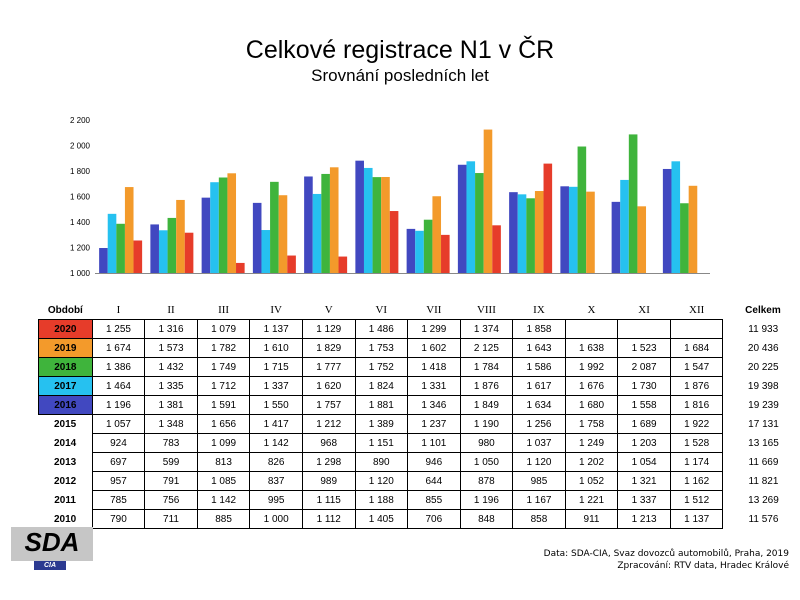 The width and height of the screenshot is (800, 600). What do you see at coordinates (591, 443) in the screenshot?
I see `table-cell: 1 249` at bounding box center [591, 443].